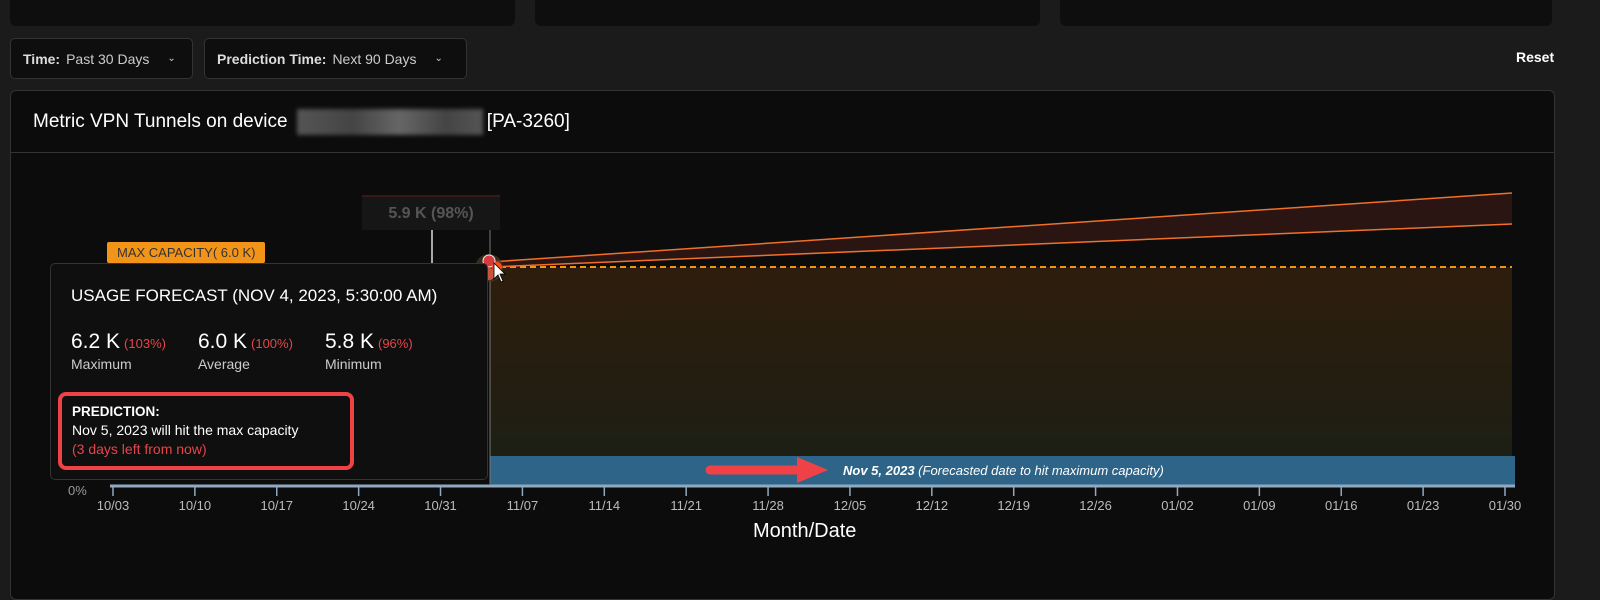 The height and width of the screenshot is (600, 1600). I want to click on stat-minimum: 5.8 K (96%) Minimum, so click(369, 351).